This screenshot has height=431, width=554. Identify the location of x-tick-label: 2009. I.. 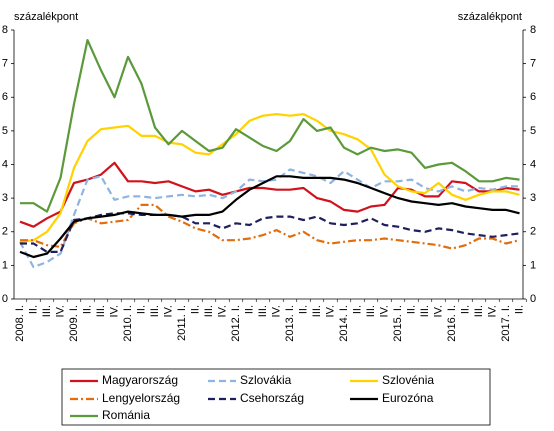
(74, 323).